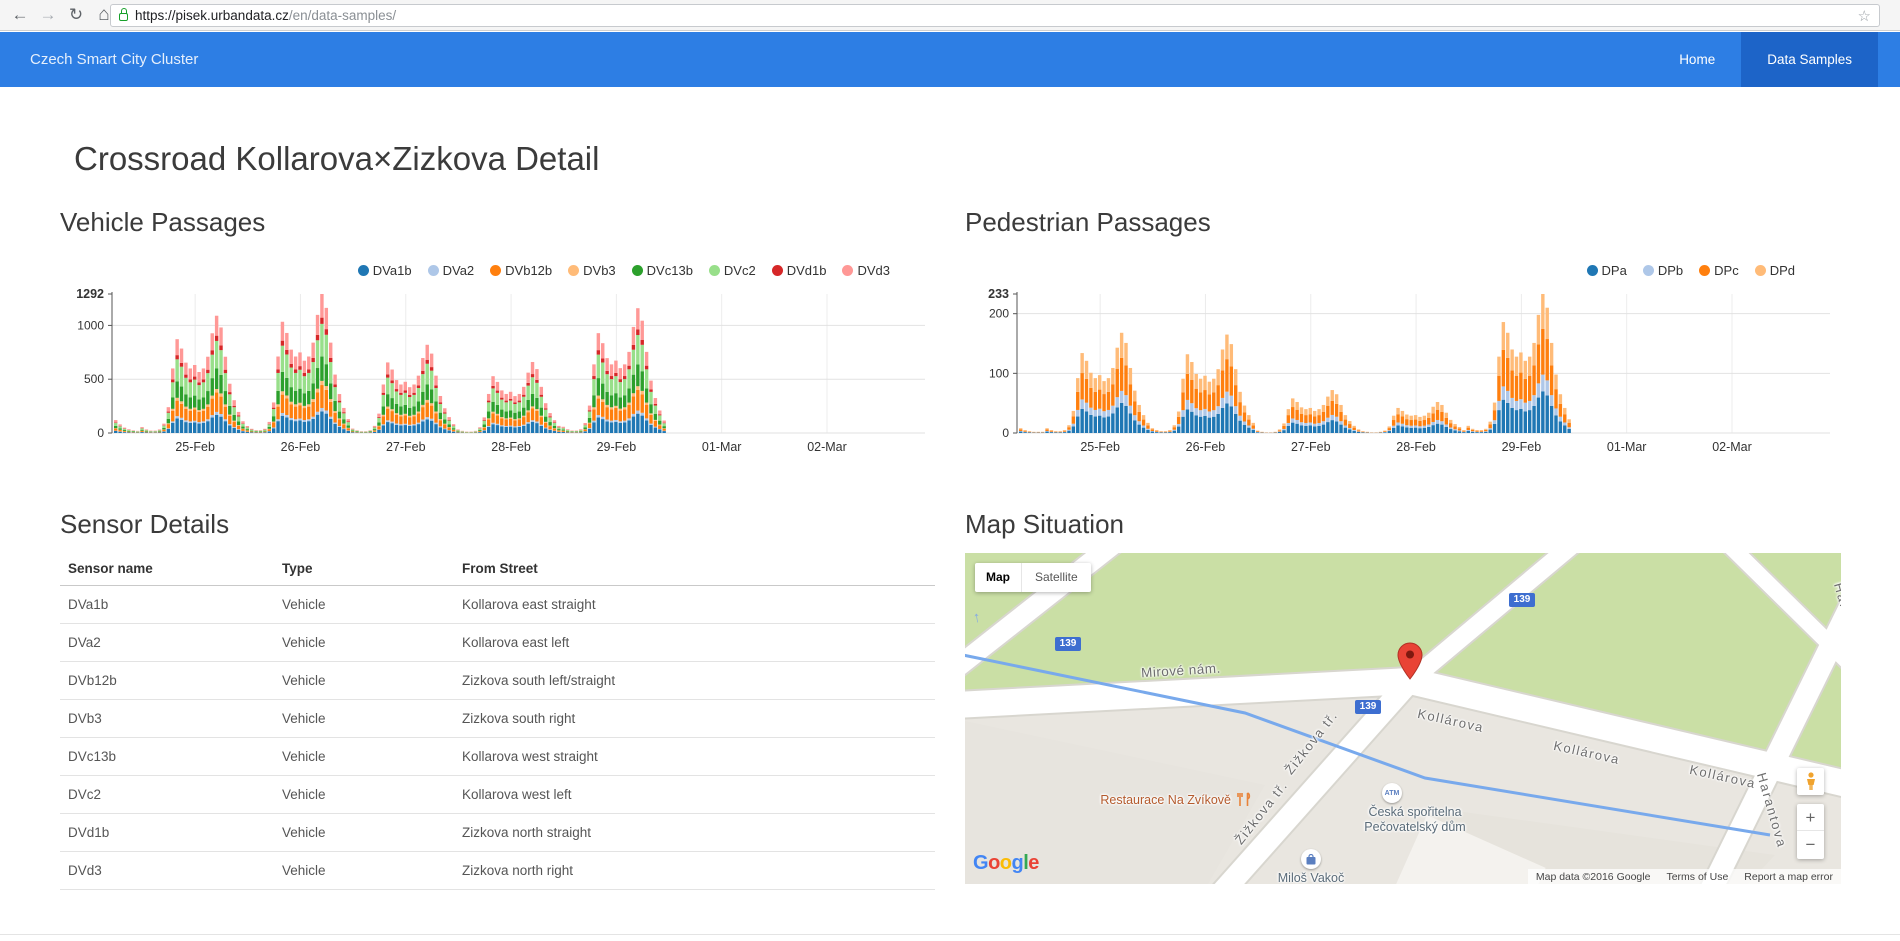  What do you see at coordinates (1410, 661) in the screenshot?
I see `map-marker-pin` at bounding box center [1410, 661].